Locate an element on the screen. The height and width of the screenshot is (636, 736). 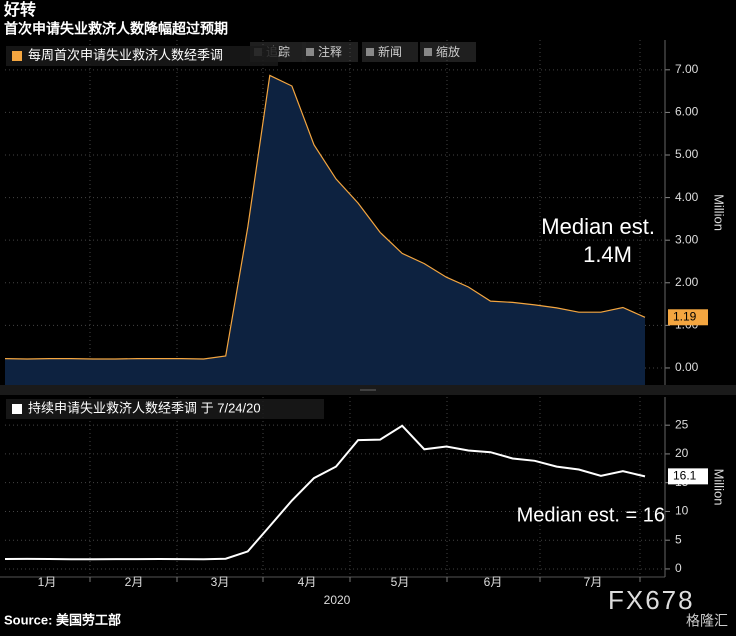
x-tick-label: 1月 is located at coordinates (47, 582).